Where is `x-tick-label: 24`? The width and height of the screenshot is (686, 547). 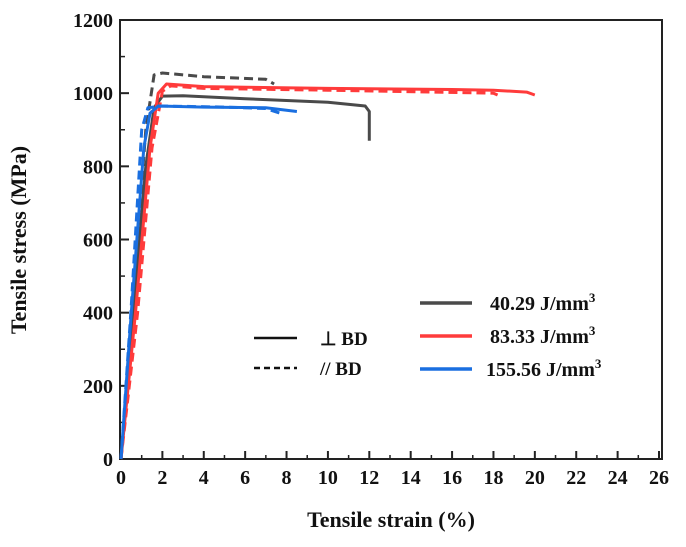
x-tick-label: 24 is located at coordinates (618, 478).